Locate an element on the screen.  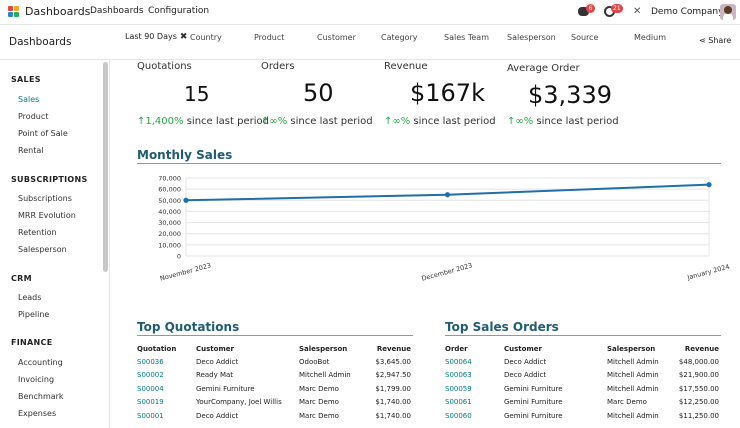
kpi-average-order-change: ∞% is located at coordinates (524, 121).